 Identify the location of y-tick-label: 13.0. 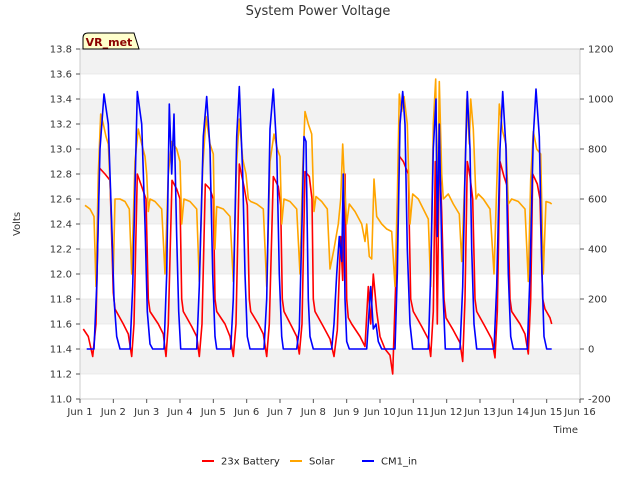
(61, 150).